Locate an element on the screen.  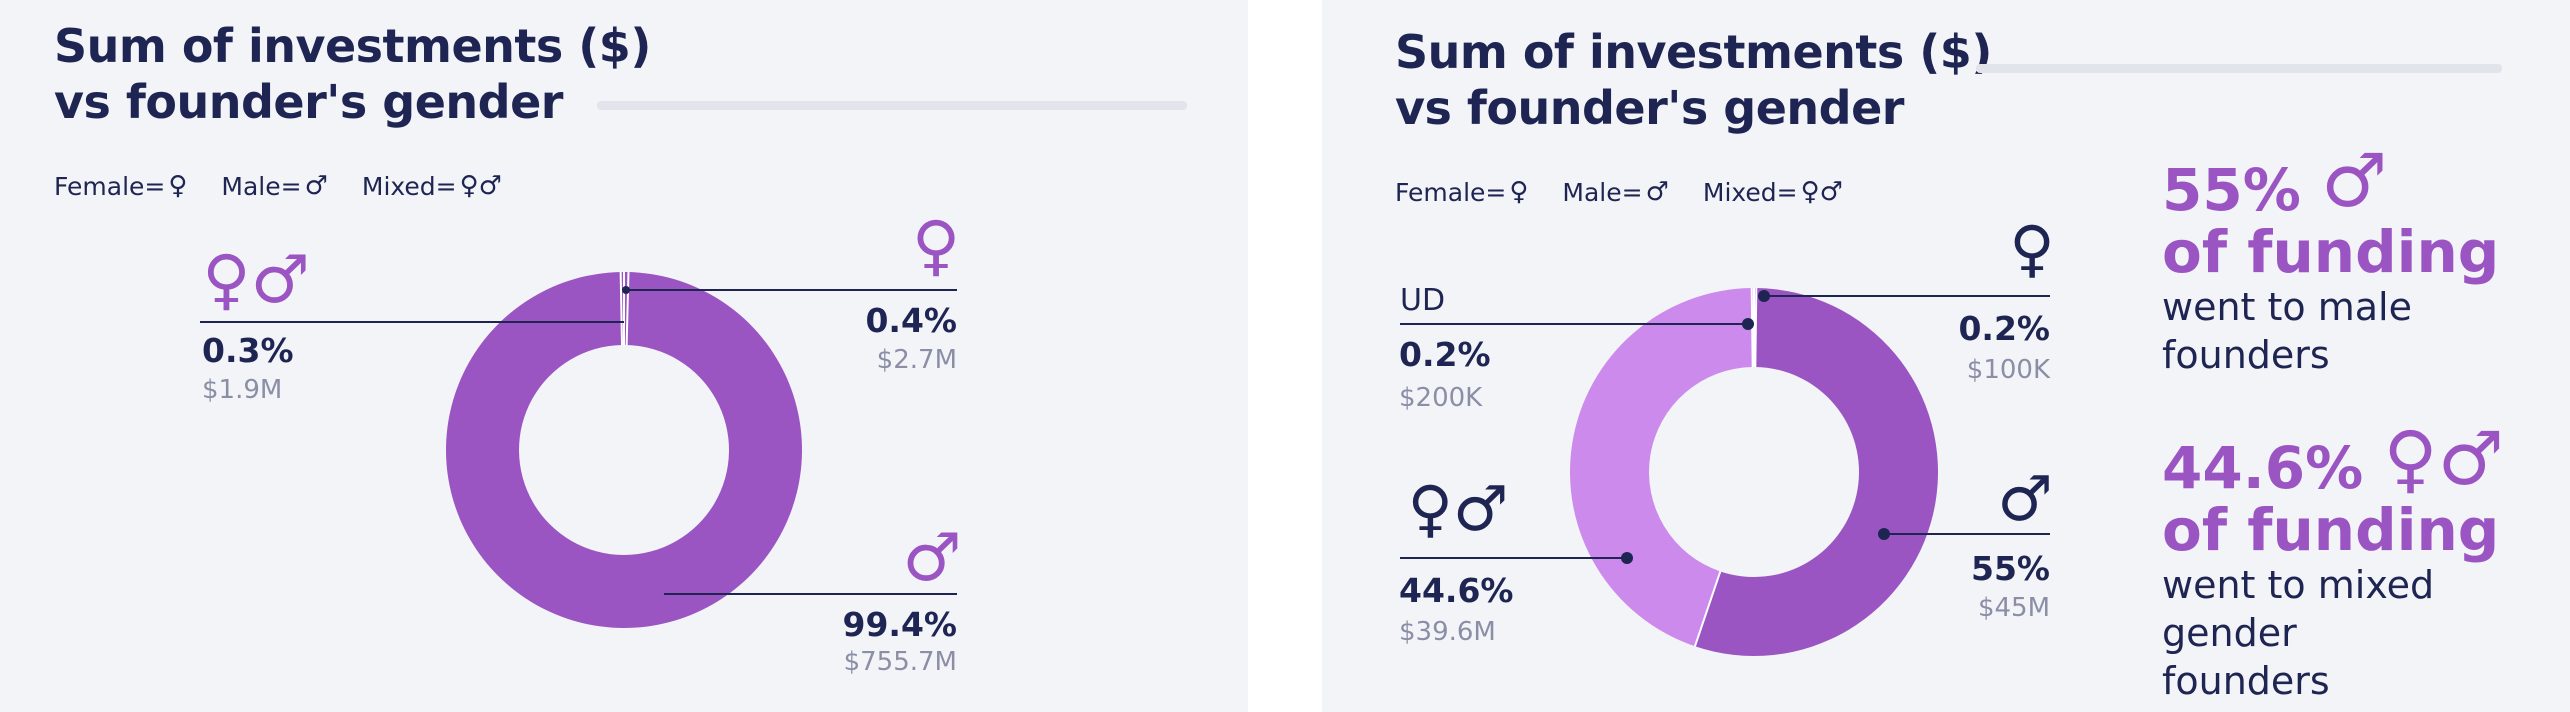
right-ud-percent: 0.2% is located at coordinates (1445, 354).